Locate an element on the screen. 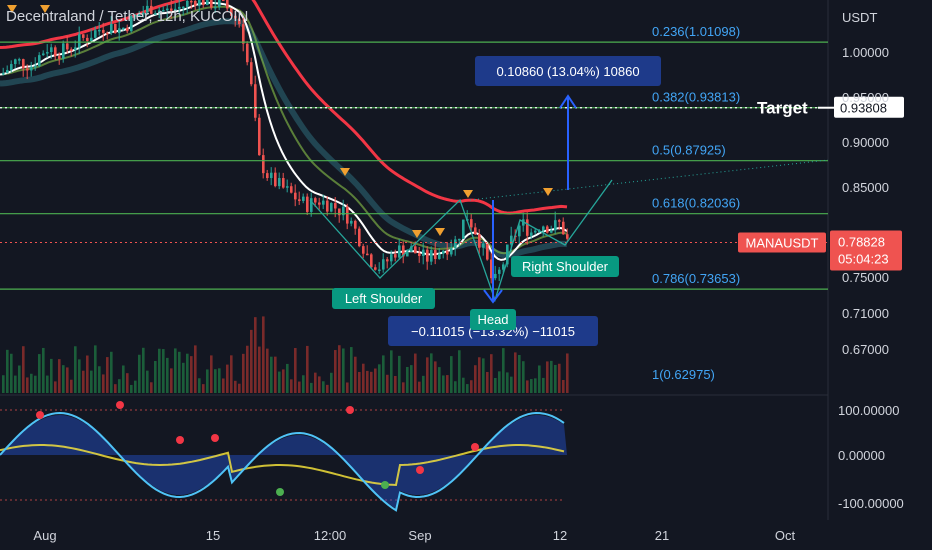  time-tick-label: 12 is located at coordinates (560, 535).